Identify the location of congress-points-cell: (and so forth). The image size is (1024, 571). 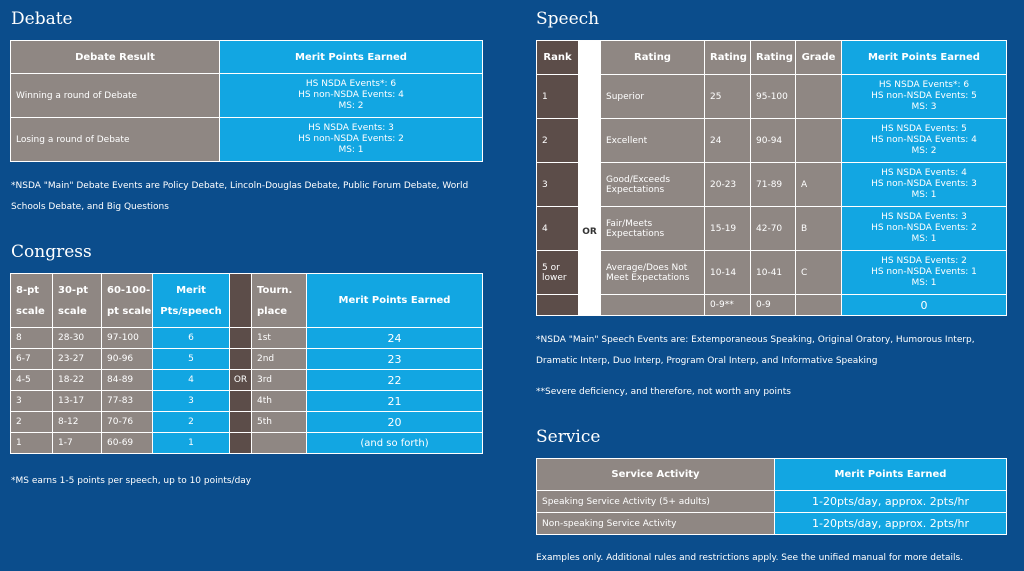
(394, 443).